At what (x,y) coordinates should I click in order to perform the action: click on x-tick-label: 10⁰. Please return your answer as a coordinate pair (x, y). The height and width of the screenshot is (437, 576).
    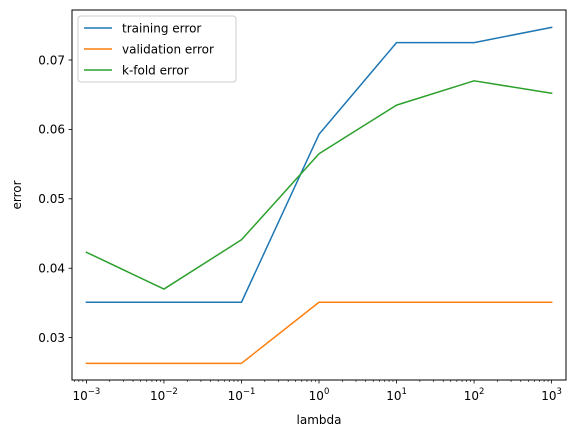
    Looking at the image, I should click on (319, 395).